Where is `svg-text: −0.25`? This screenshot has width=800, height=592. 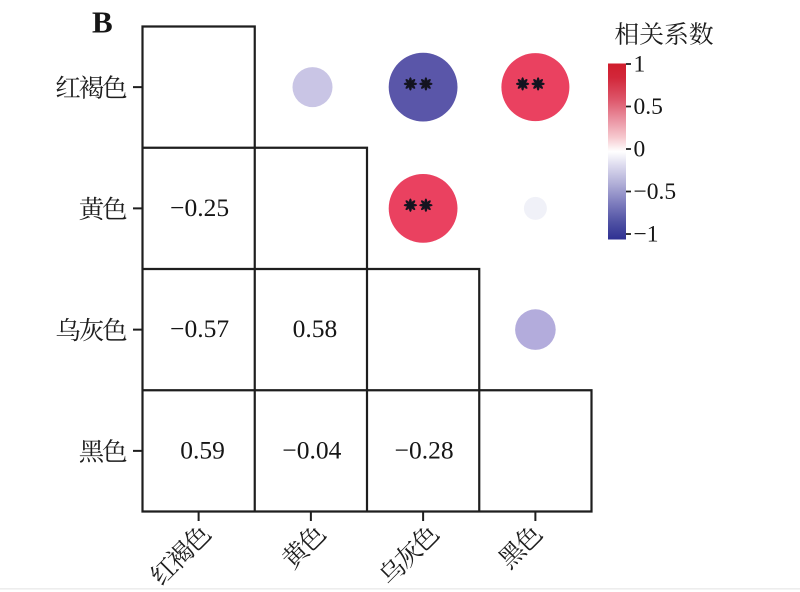 svg-text: −0.25 is located at coordinates (199, 207).